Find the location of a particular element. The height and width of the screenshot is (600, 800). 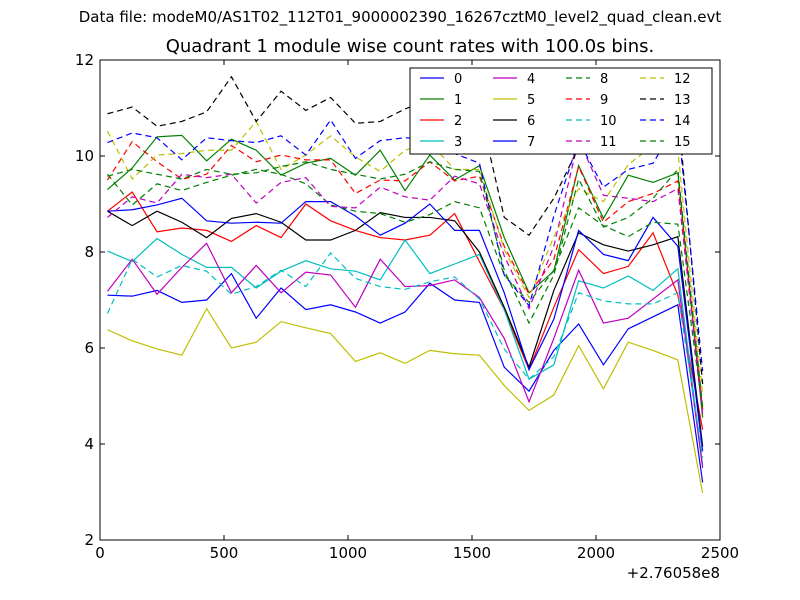

x-tick-label: 1500 is located at coordinates (472, 553).